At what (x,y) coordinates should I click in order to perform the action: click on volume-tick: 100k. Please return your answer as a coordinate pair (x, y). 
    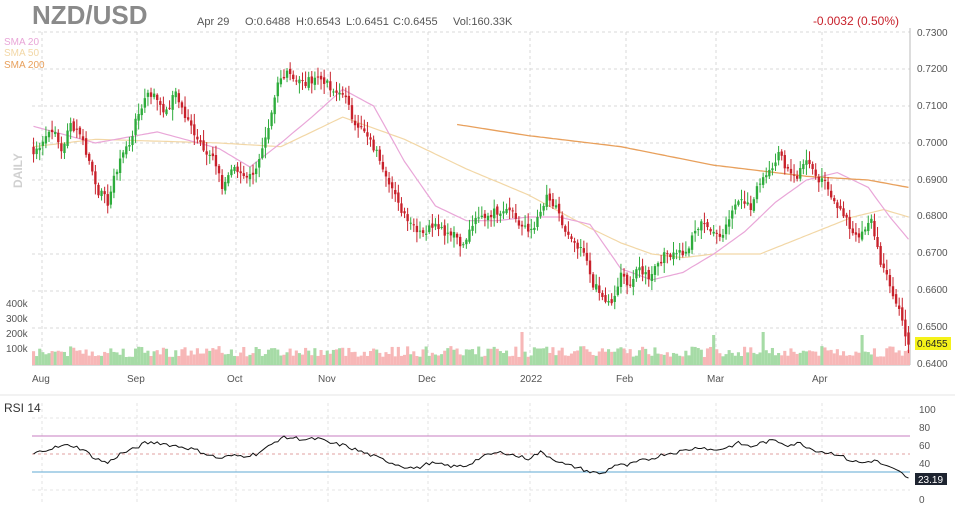
    Looking at the image, I should click on (17, 349).